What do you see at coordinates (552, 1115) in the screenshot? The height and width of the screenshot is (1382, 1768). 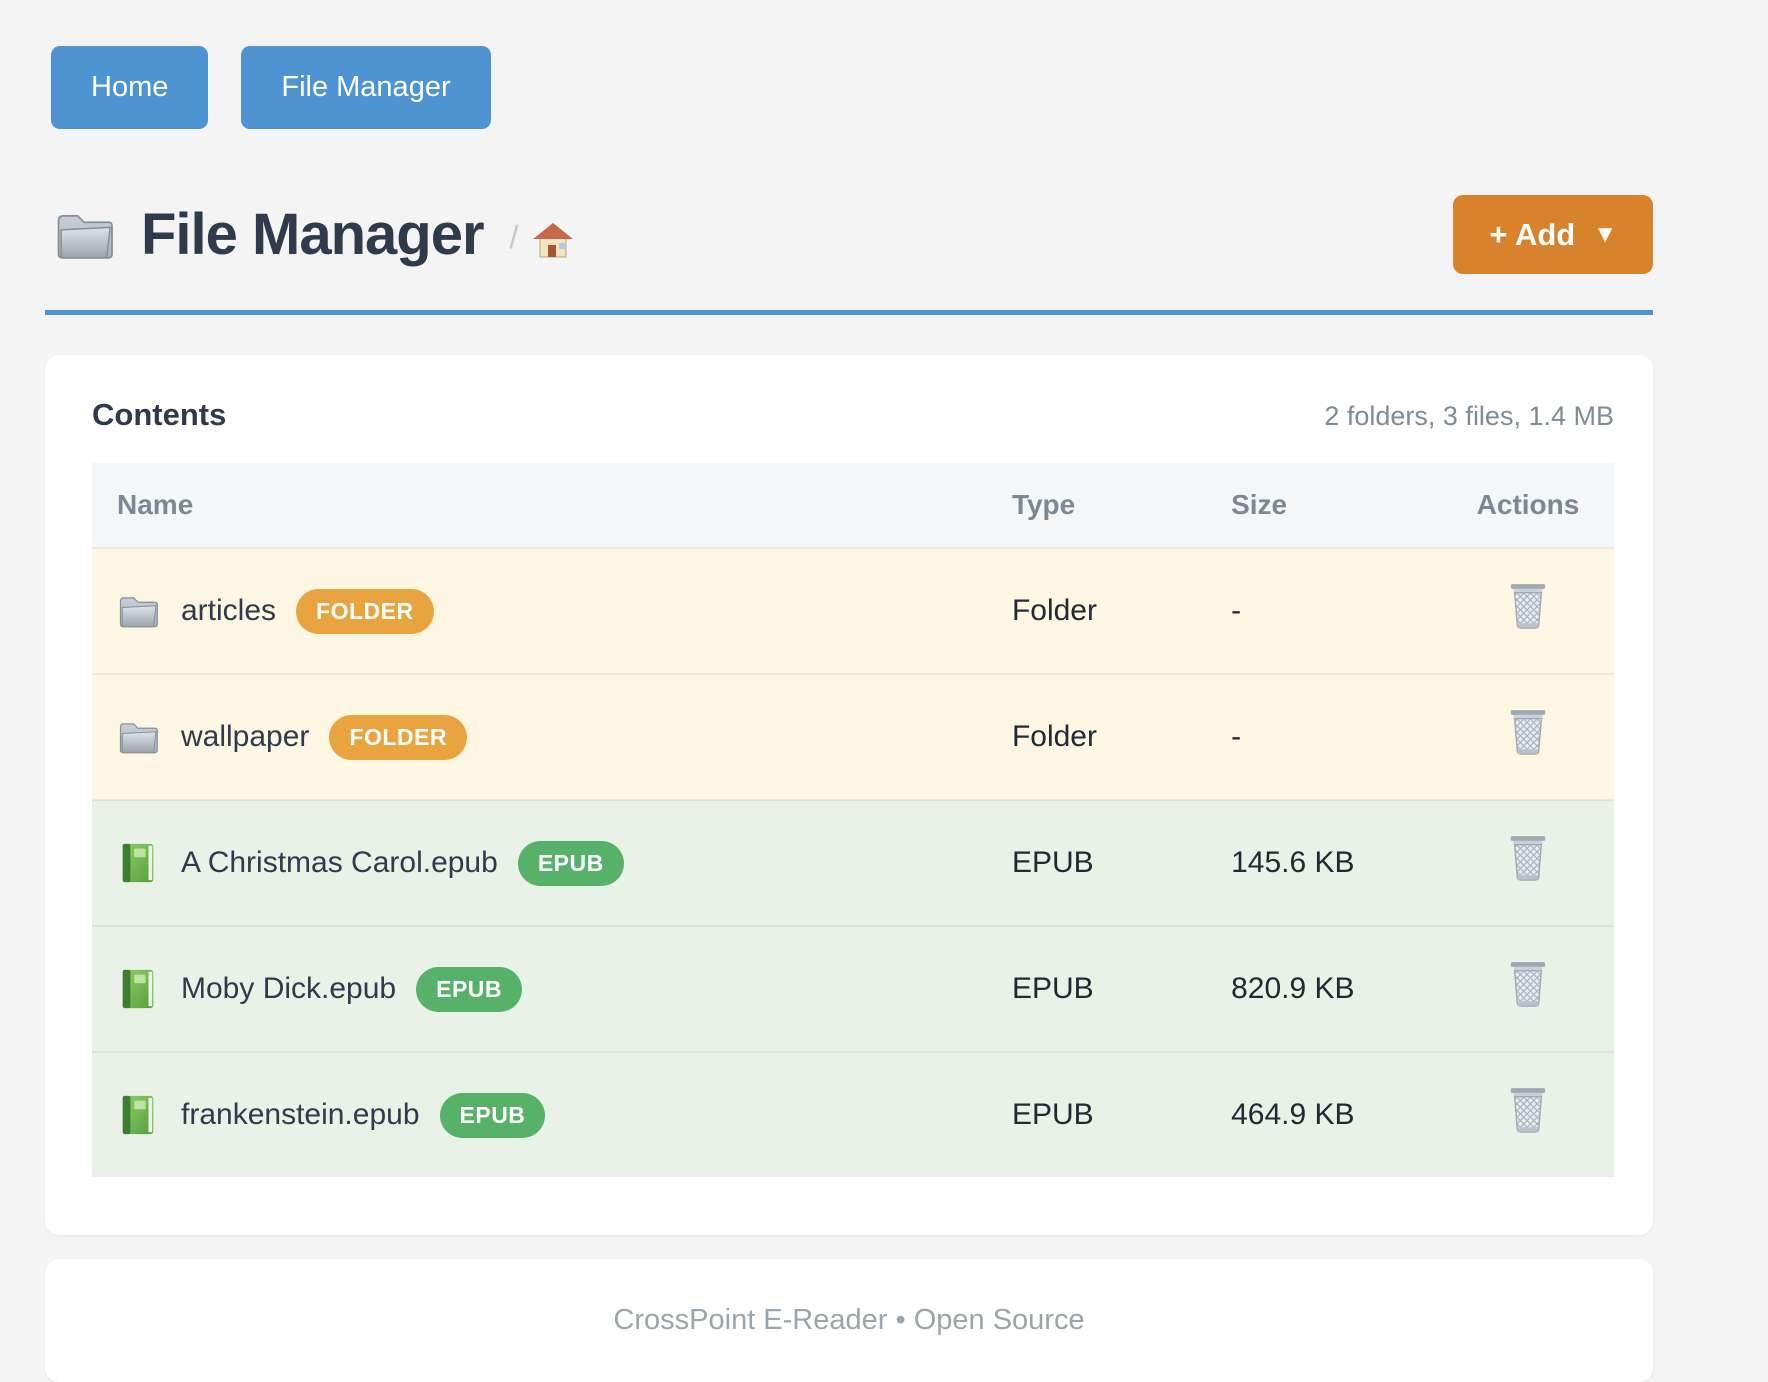 I see `file-name-cell: frankenstein.epub EPUB` at bounding box center [552, 1115].